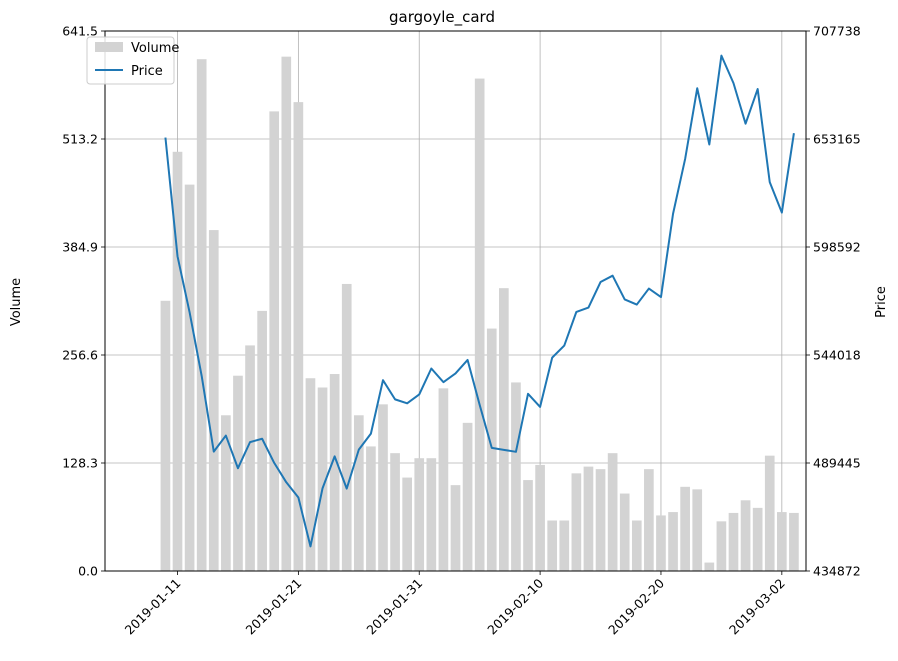  I want to click on y-left-tick-label: 128.3, so click(80, 463).